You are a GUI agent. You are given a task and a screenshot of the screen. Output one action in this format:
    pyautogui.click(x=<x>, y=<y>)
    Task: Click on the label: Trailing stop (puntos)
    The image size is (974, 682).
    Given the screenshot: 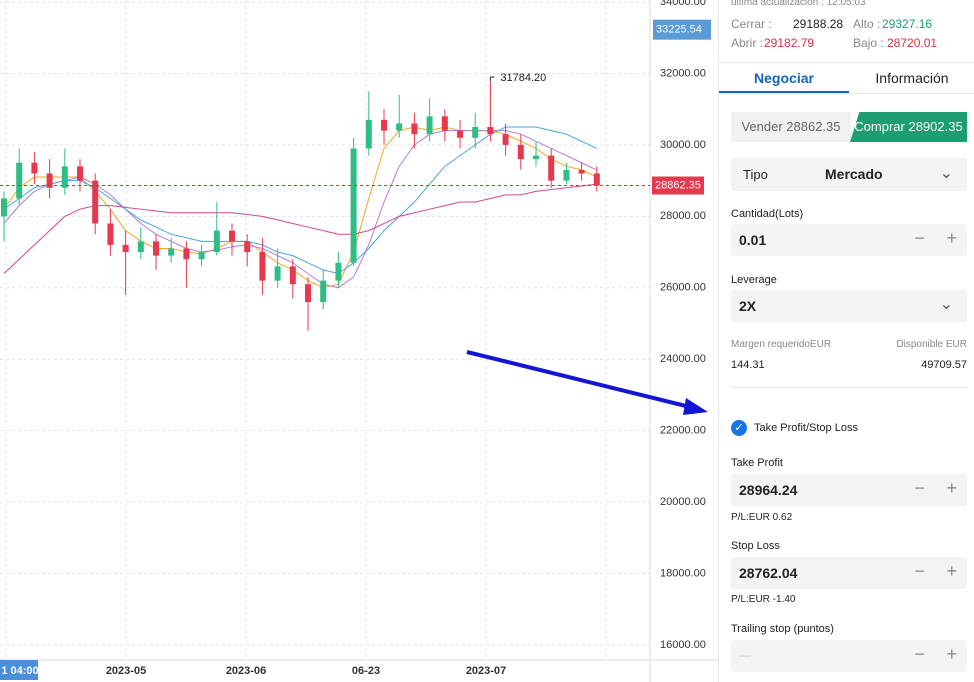 What is the action you would take?
    pyautogui.click(x=782, y=629)
    